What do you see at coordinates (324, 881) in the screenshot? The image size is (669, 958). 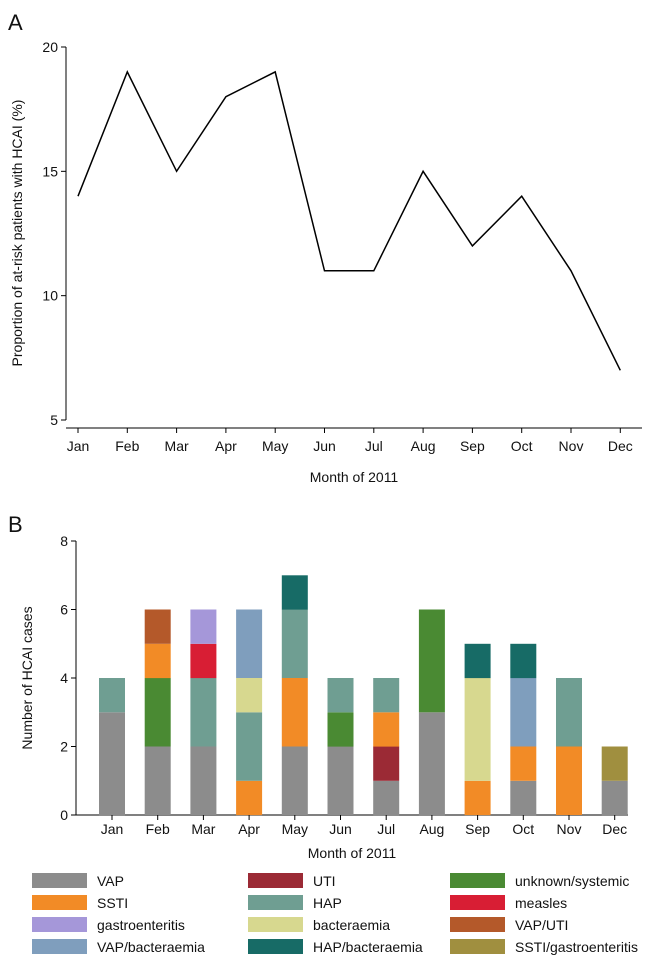 I see `legend-label: UTI` at bounding box center [324, 881].